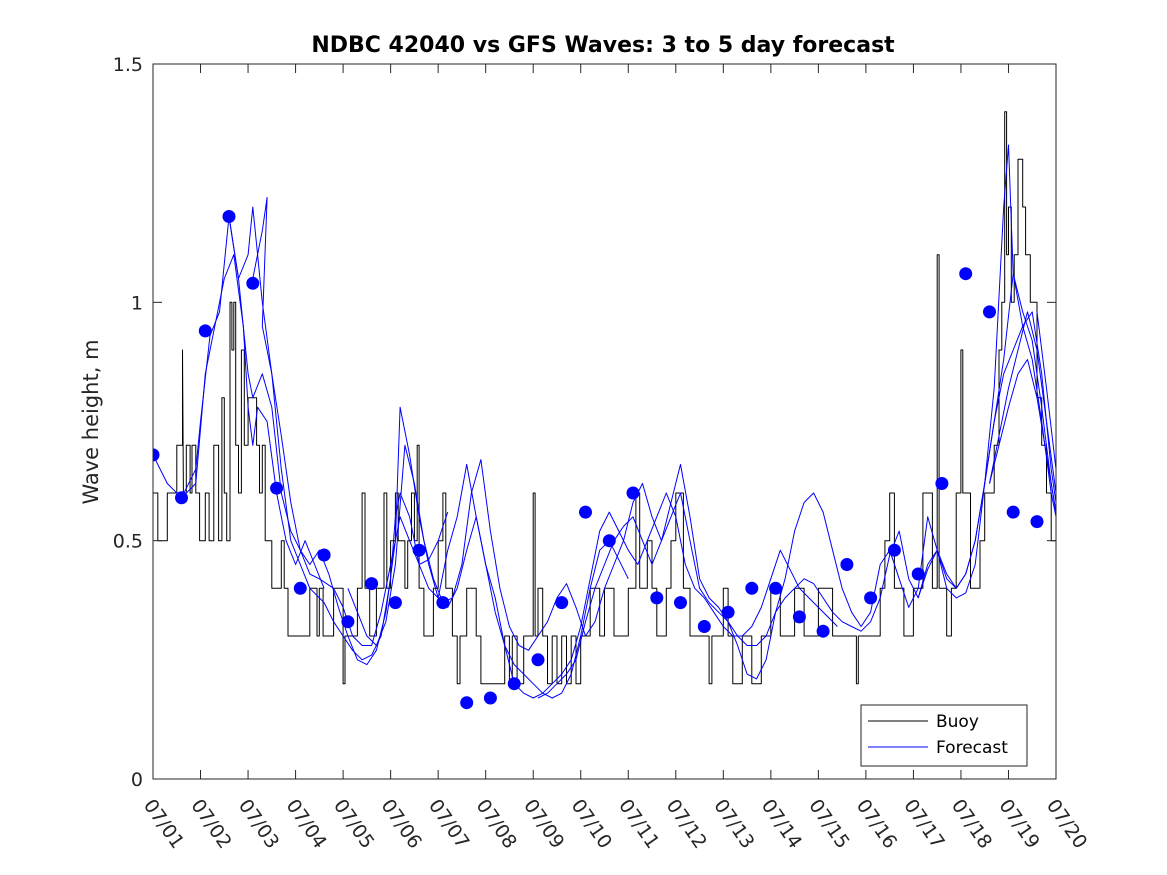 The width and height of the screenshot is (1167, 875). What do you see at coordinates (210, 823) in the screenshot?
I see `x-tick-label-1: 07/02` at bounding box center [210, 823].